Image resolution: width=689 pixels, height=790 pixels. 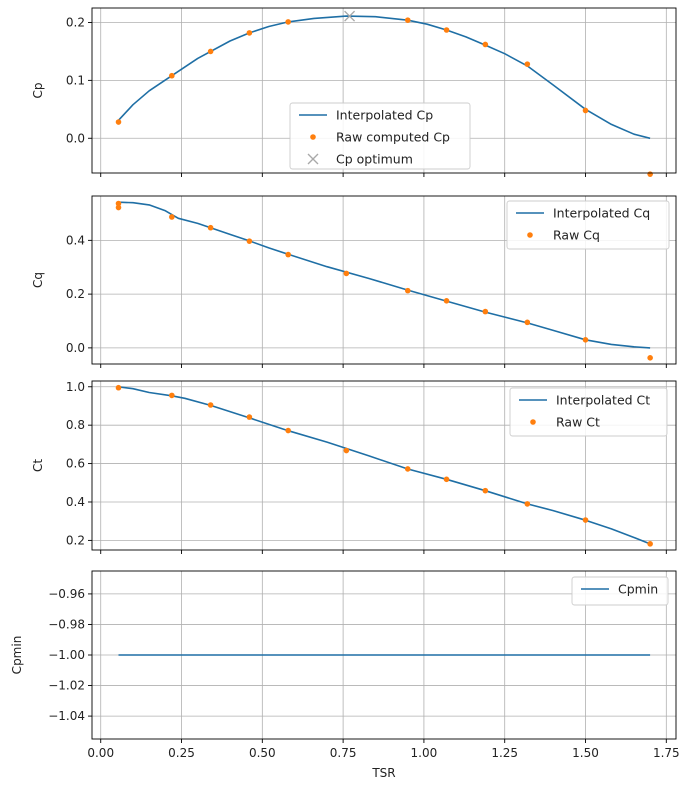 I want to click on legend-entry-raw-computed-cp: Raw computed Cp, so click(x=380, y=137).